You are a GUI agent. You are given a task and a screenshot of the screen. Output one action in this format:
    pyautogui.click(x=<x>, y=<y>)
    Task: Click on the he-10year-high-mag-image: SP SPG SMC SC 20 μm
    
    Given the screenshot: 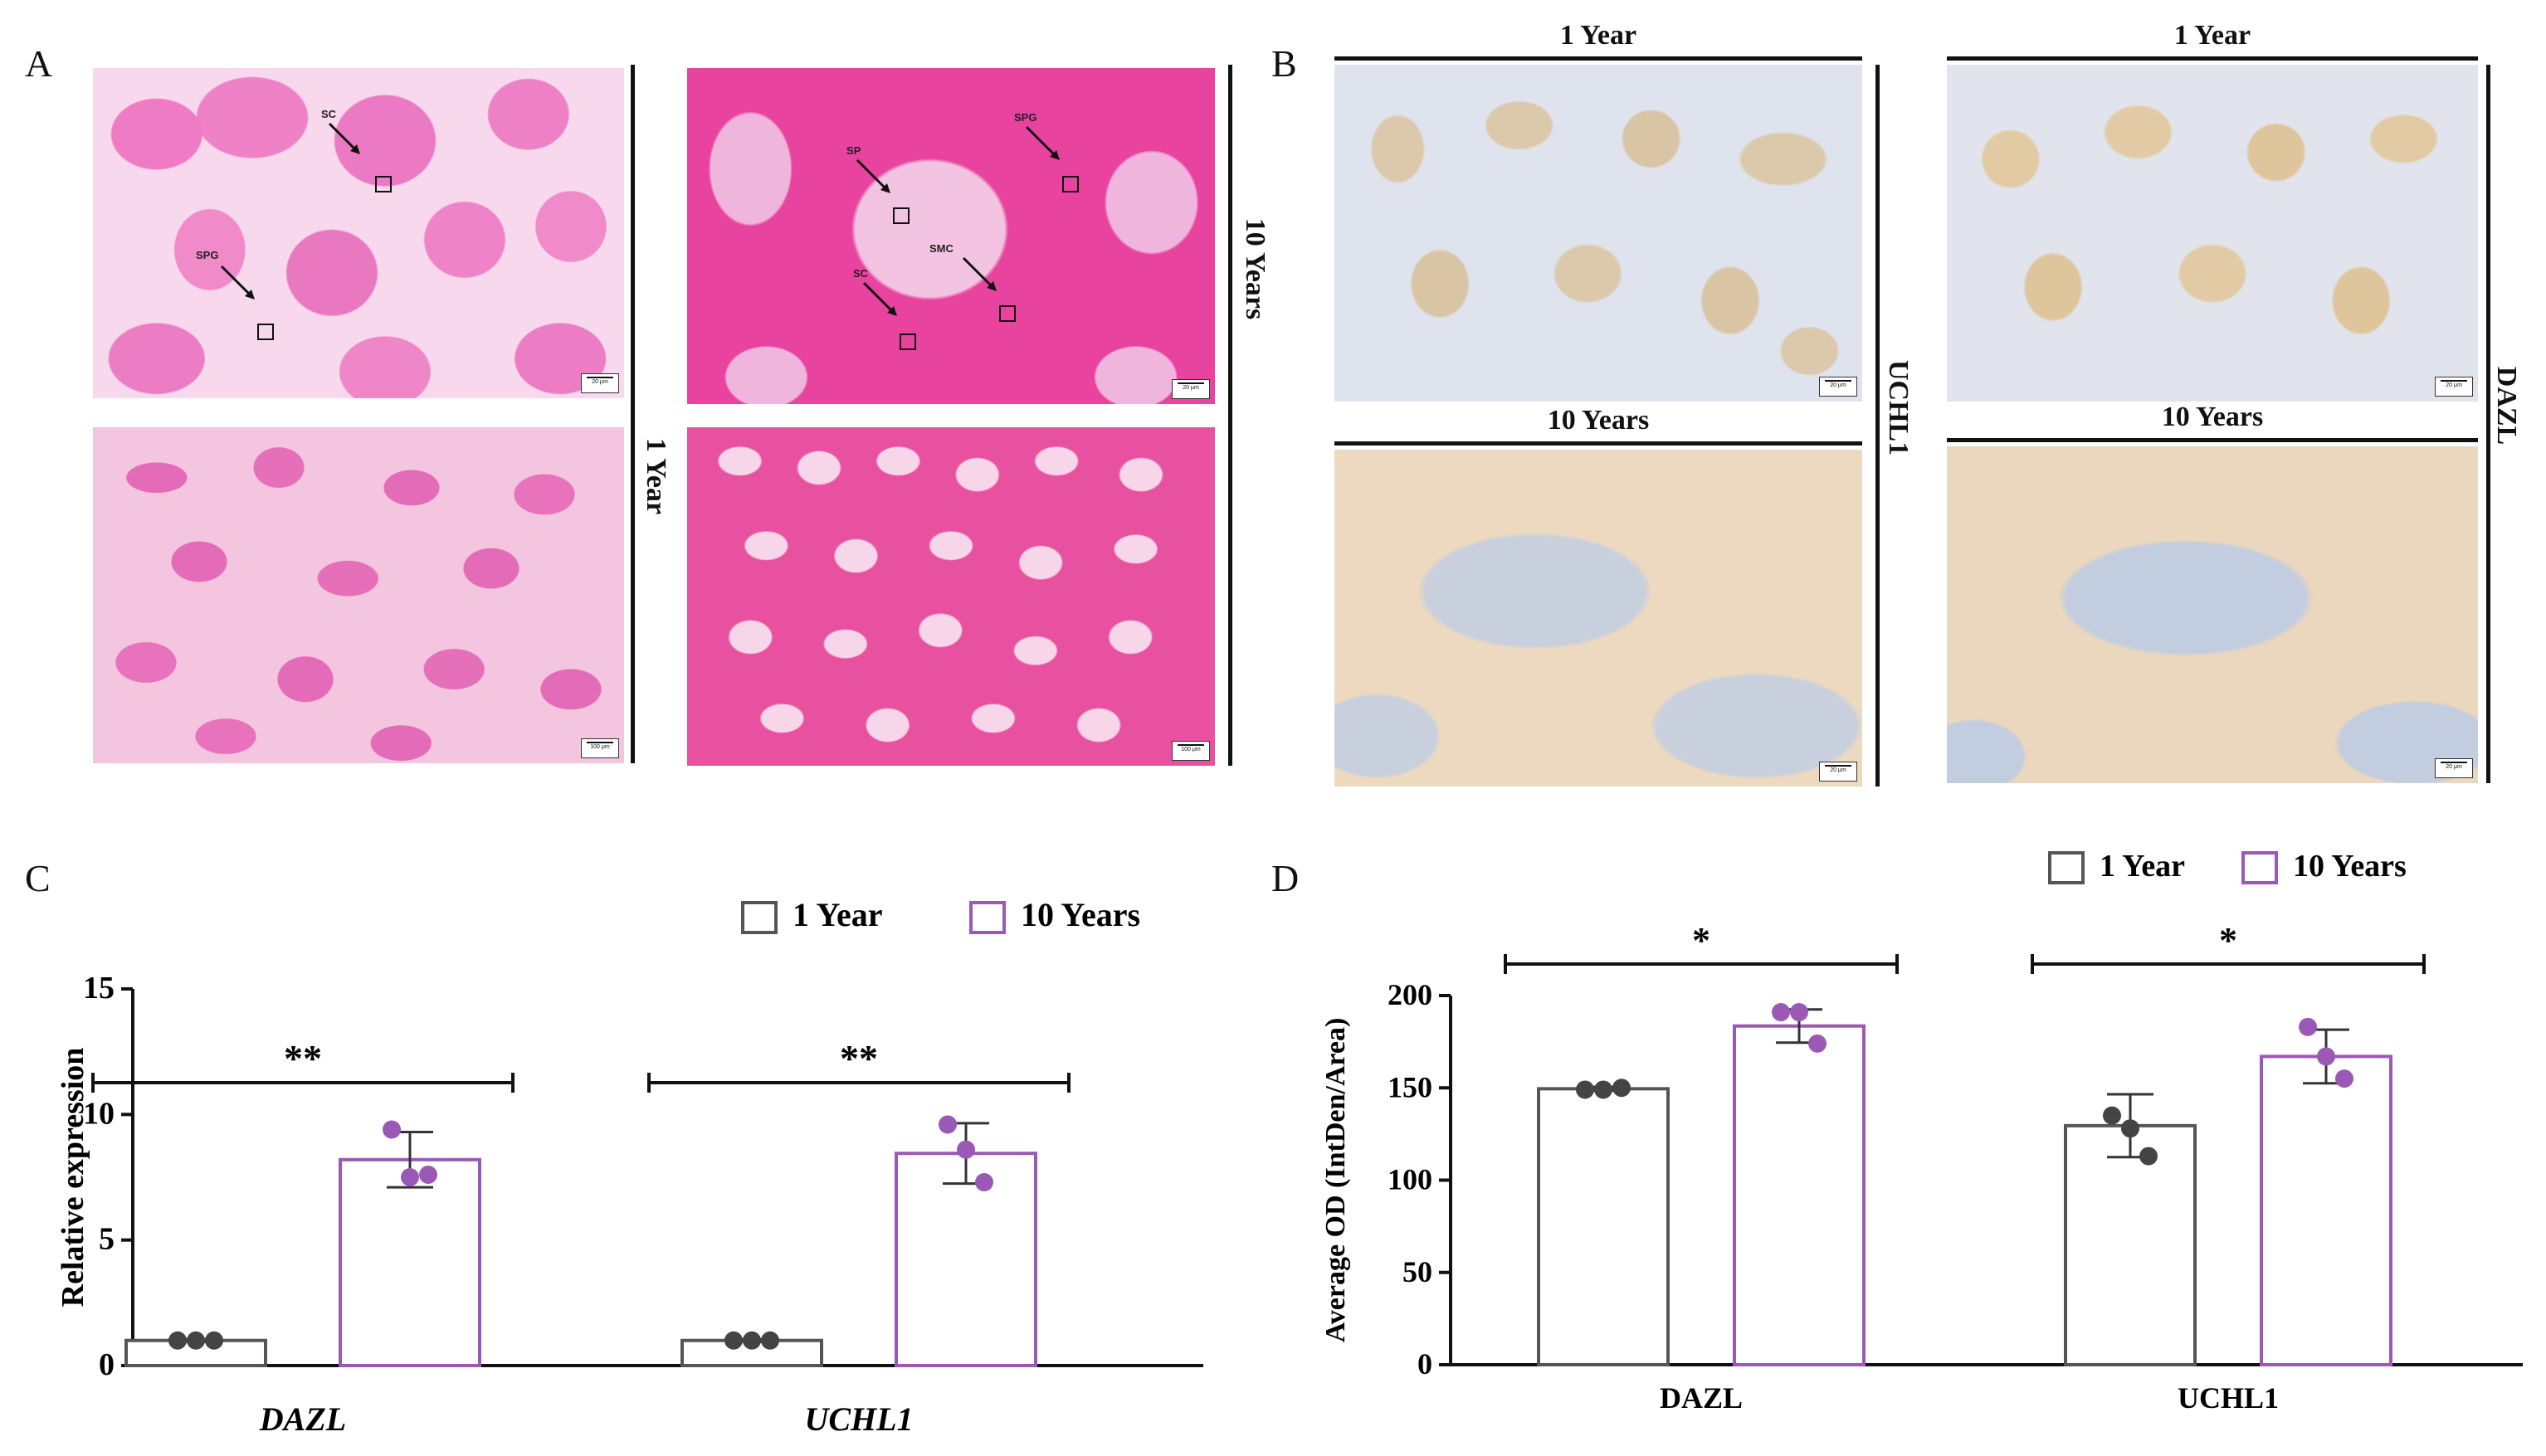 What is the action you would take?
    pyautogui.click(x=951, y=236)
    